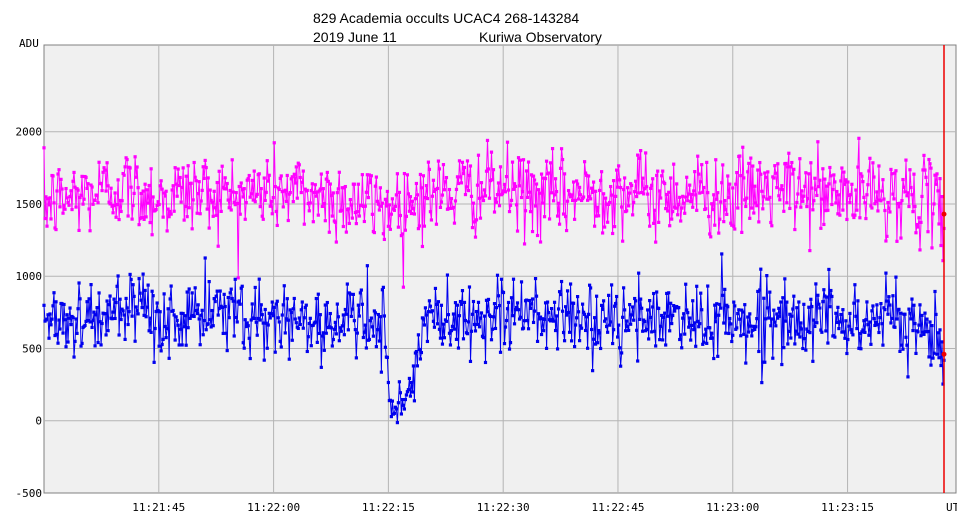 The height and width of the screenshot is (523, 957). Describe the element at coordinates (38, 421) in the screenshot. I see `y-tick-label: 0` at that location.